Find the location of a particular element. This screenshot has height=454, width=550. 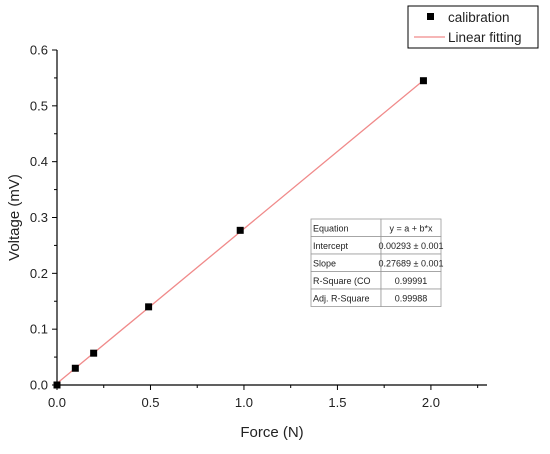

y-tick-label: 0.6 is located at coordinates (39, 50).